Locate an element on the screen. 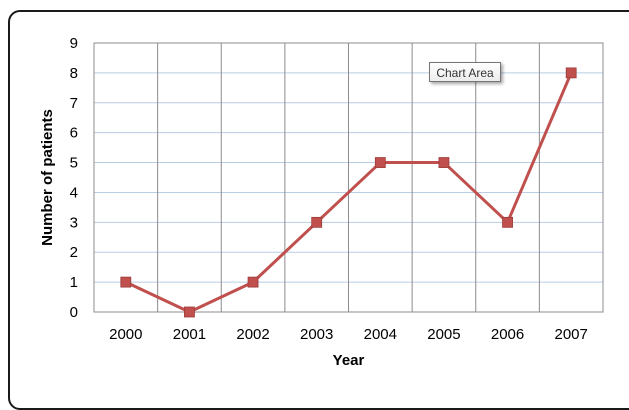  data-point-2006 is located at coordinates (507, 222).